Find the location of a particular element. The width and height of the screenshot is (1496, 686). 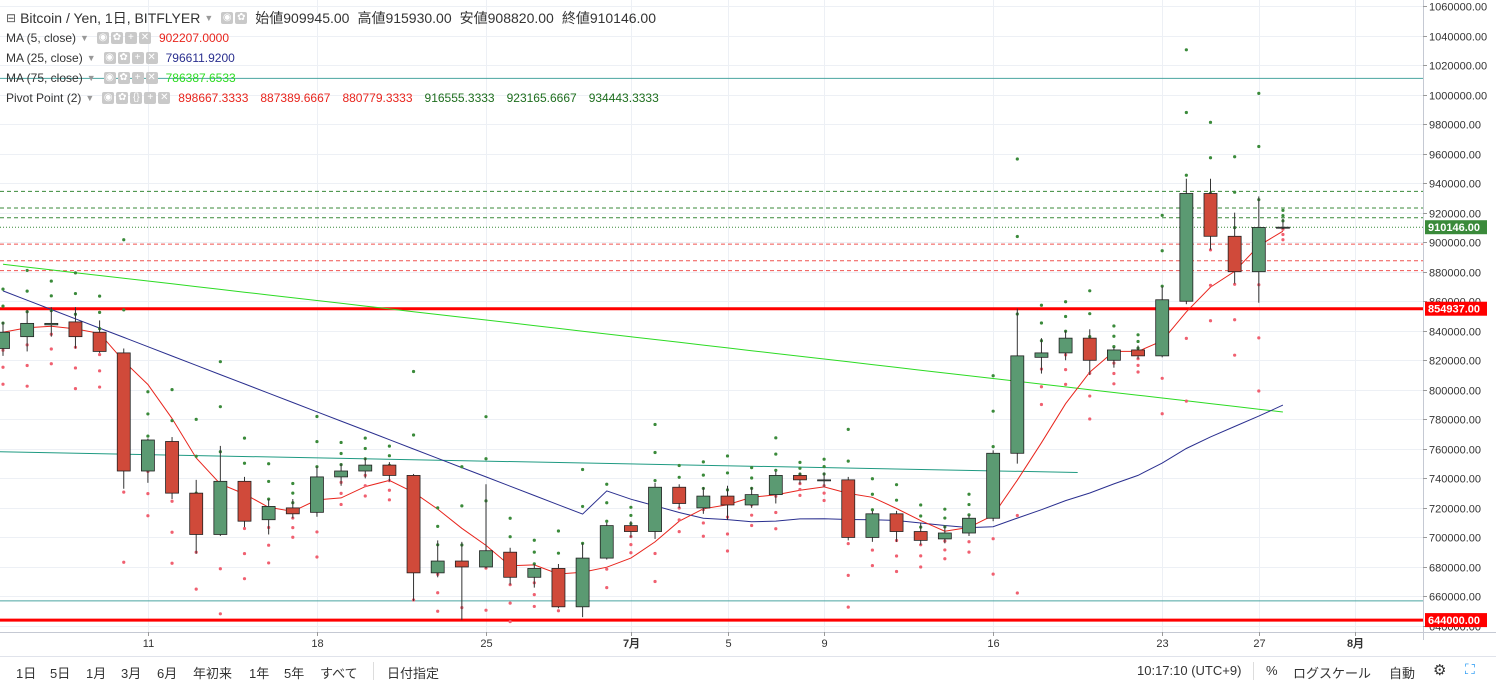

range-ytd-button: 年初来 is located at coordinates (213, 673).